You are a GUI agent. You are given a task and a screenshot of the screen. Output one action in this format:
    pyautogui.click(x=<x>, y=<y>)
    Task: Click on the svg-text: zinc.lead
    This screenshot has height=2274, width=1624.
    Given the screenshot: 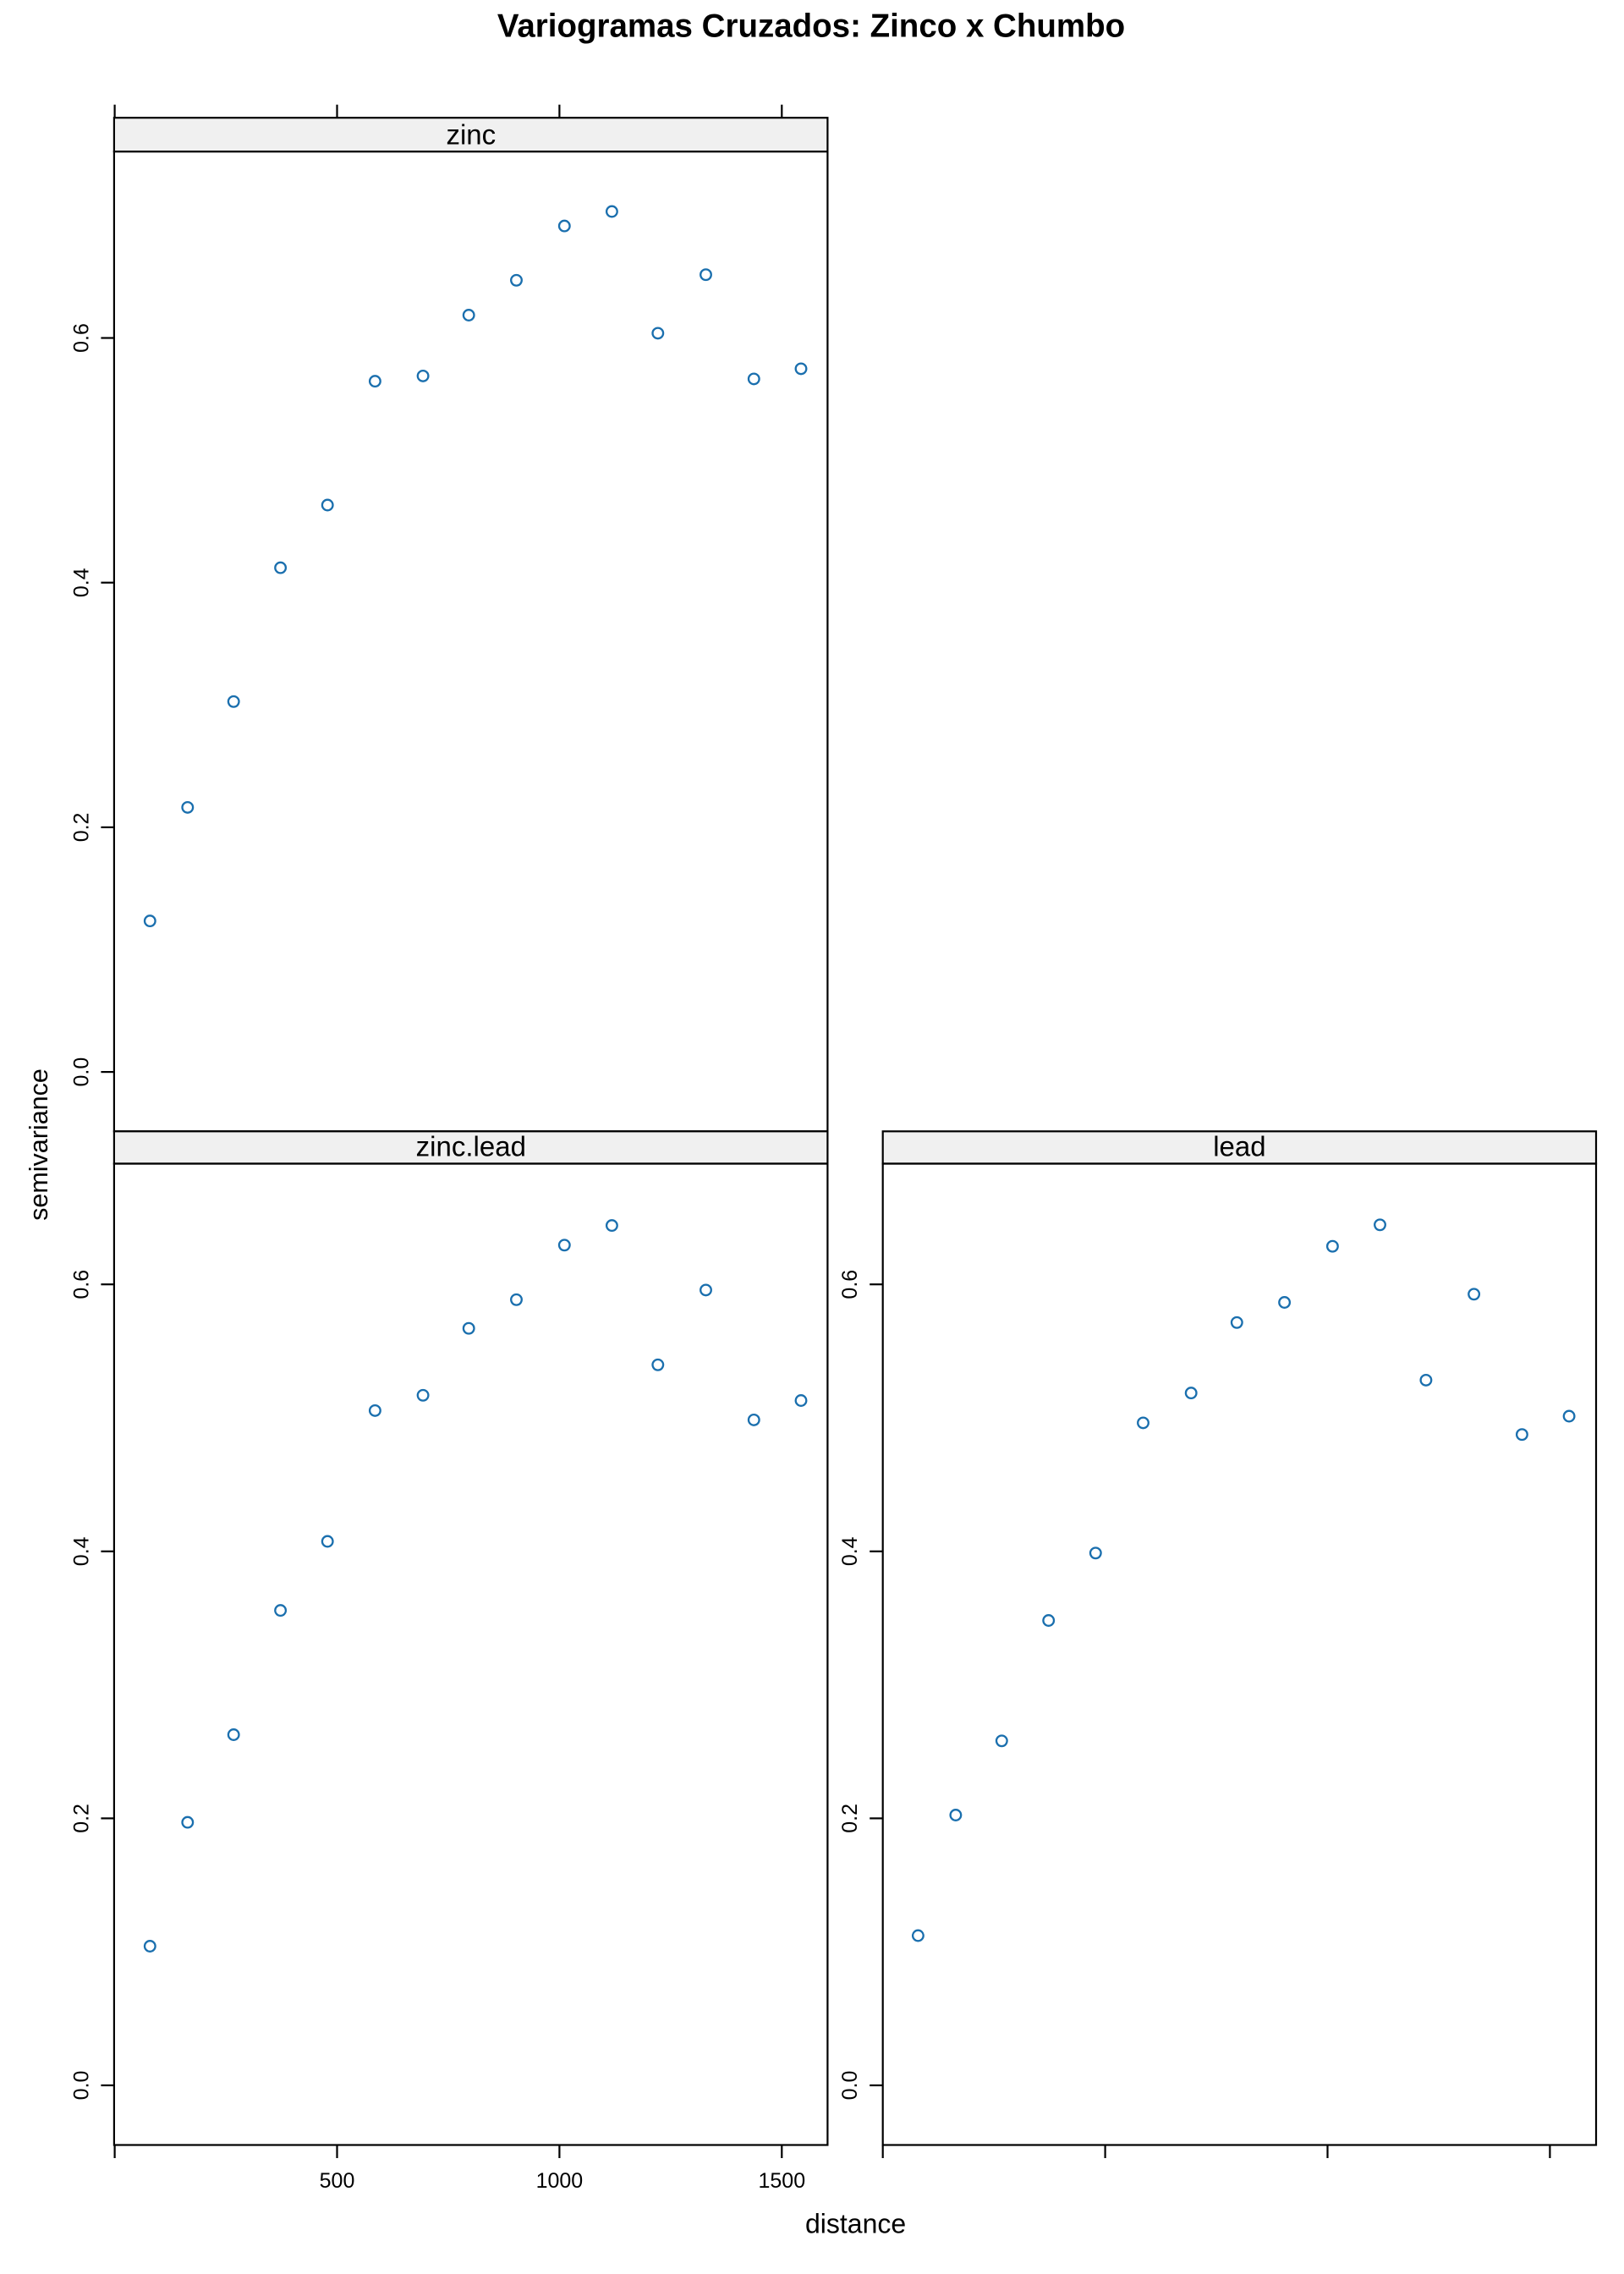 What is the action you would take?
    pyautogui.click(x=471, y=1146)
    